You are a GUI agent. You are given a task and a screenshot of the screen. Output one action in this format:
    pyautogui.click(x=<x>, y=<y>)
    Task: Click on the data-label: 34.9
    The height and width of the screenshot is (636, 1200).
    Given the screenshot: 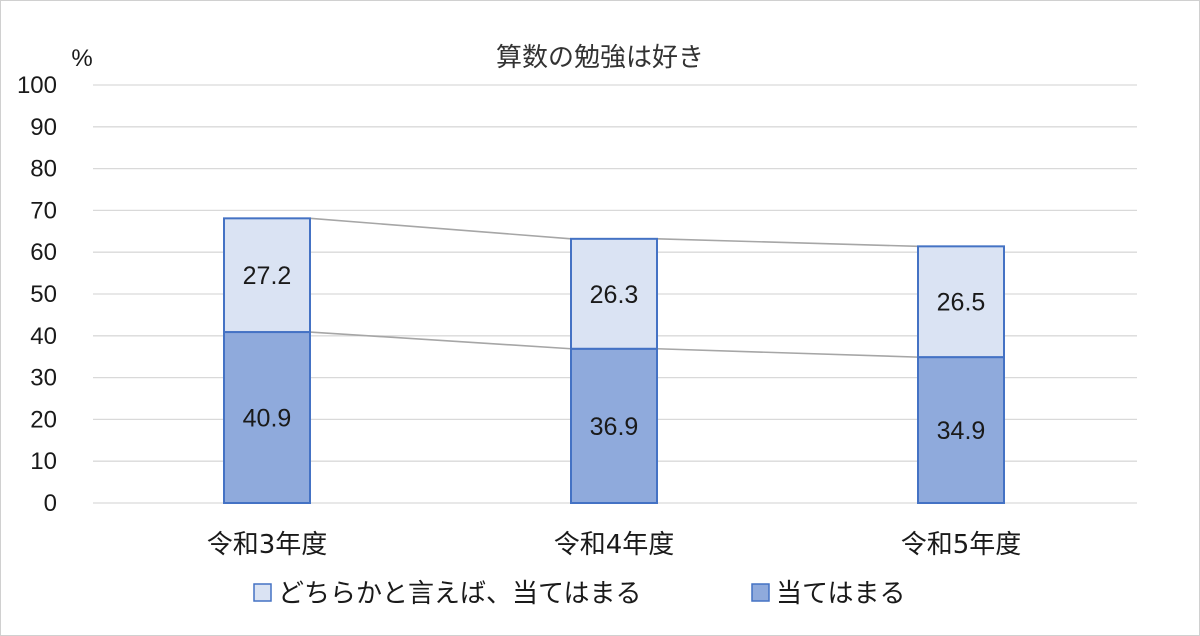 What is the action you would take?
    pyautogui.click(x=961, y=431)
    